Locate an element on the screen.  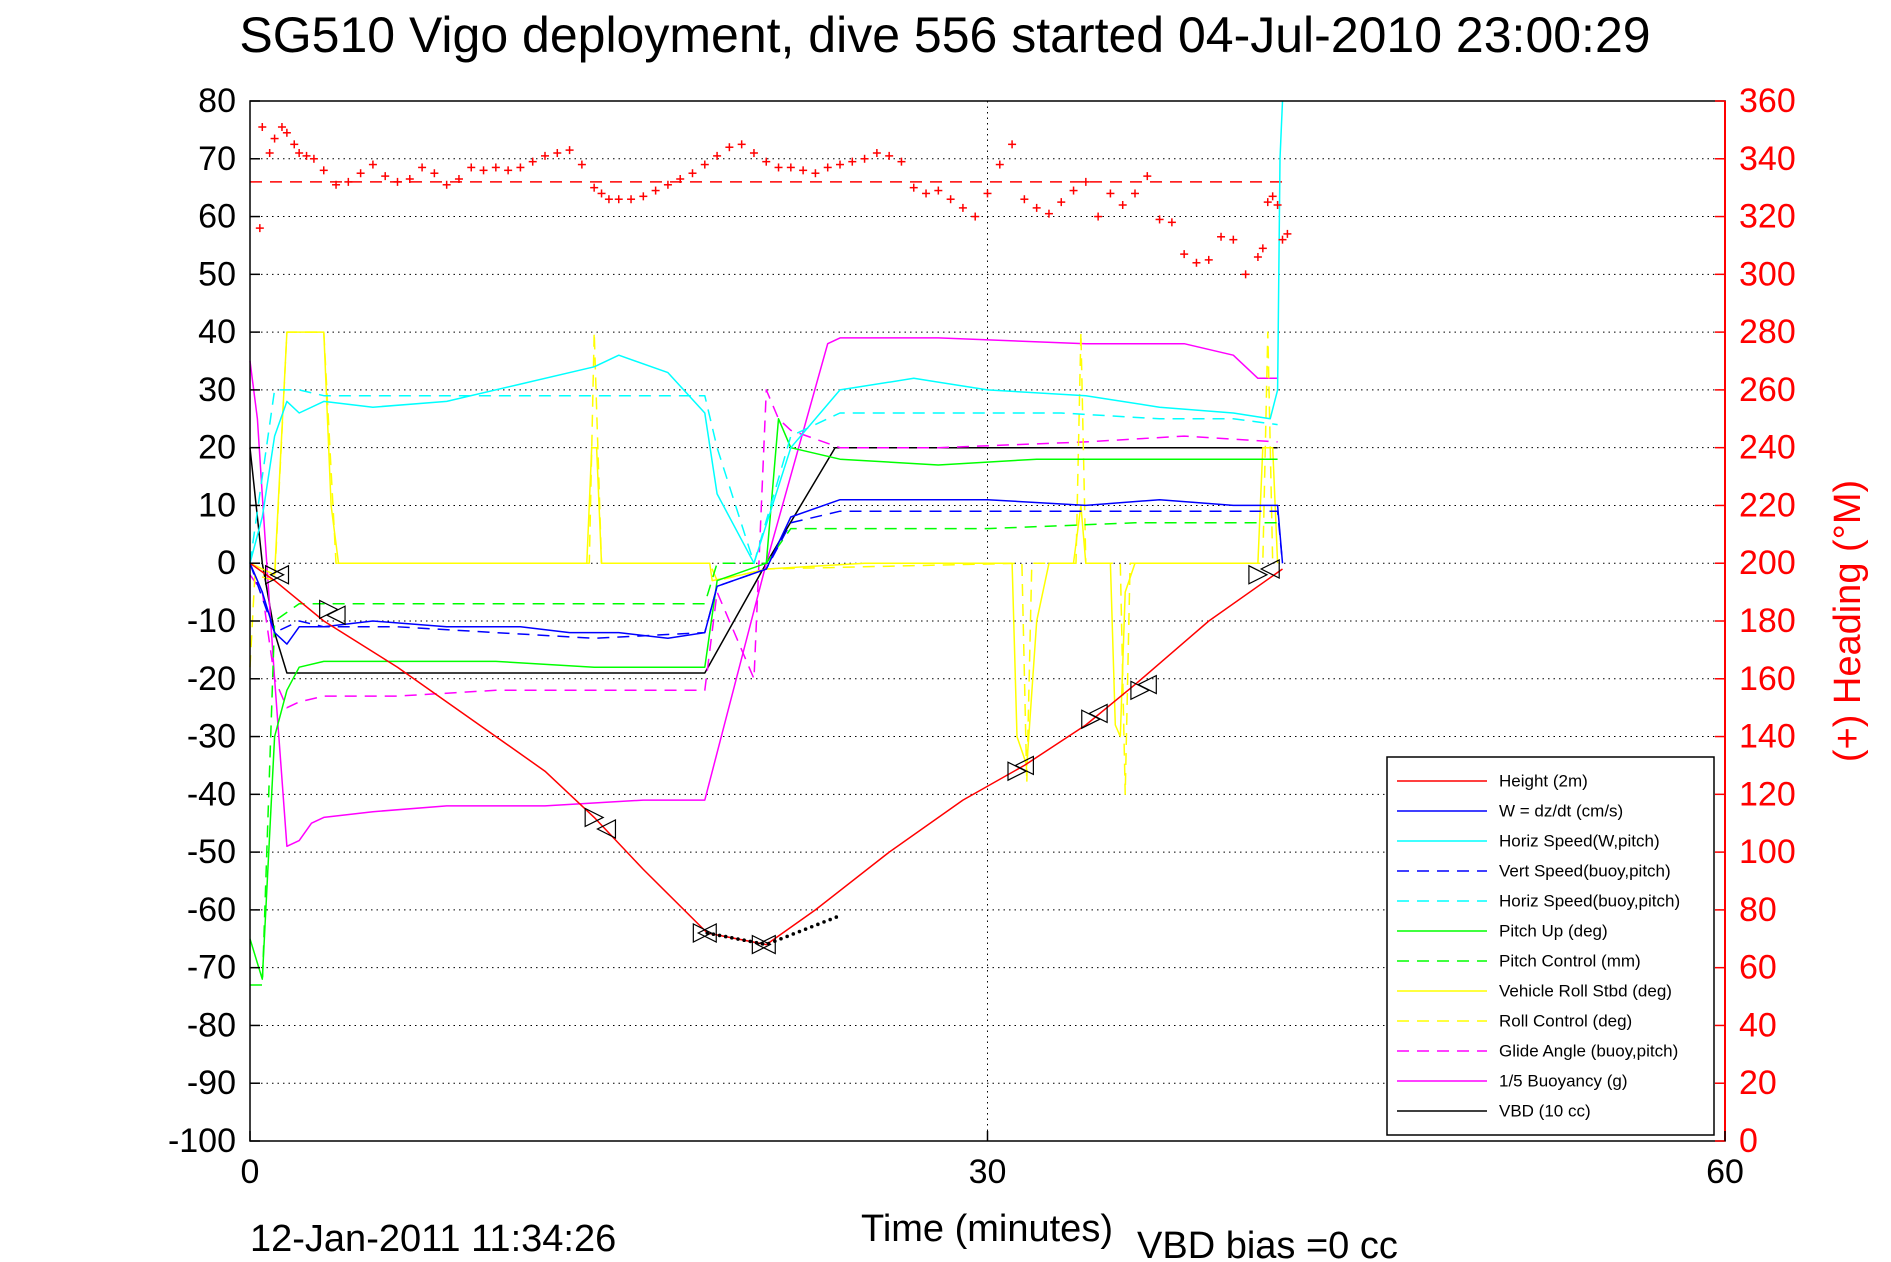
x-axis-label: Time (minutes) is located at coordinates (987, 1229).